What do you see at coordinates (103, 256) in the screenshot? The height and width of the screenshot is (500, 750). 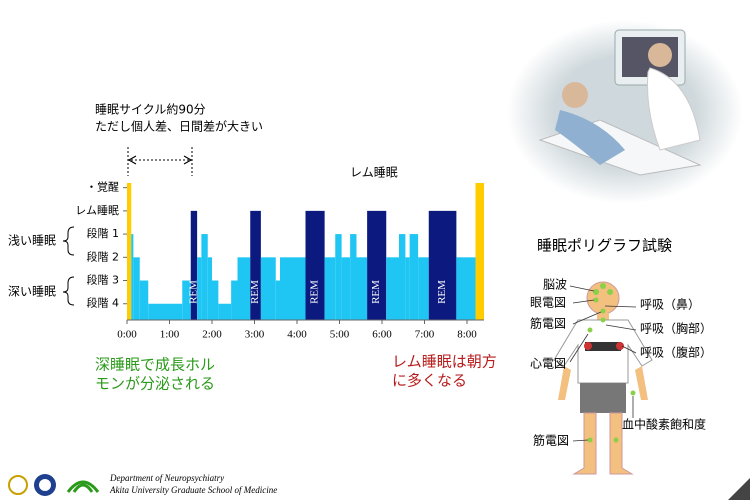 I see `y-tick-label: 段階 2` at bounding box center [103, 256].